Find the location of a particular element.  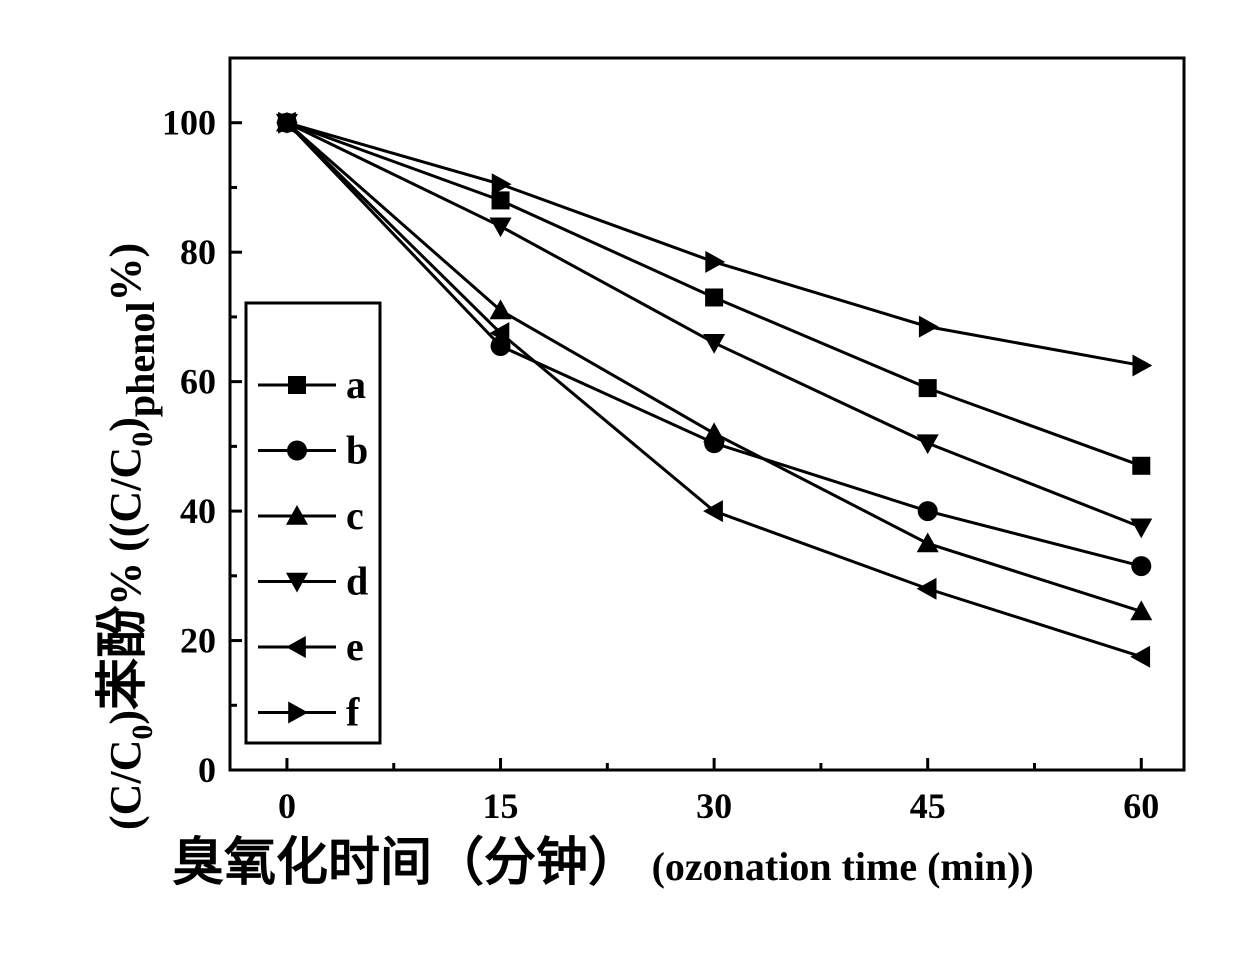

legend-label: c is located at coordinates (355, 515).